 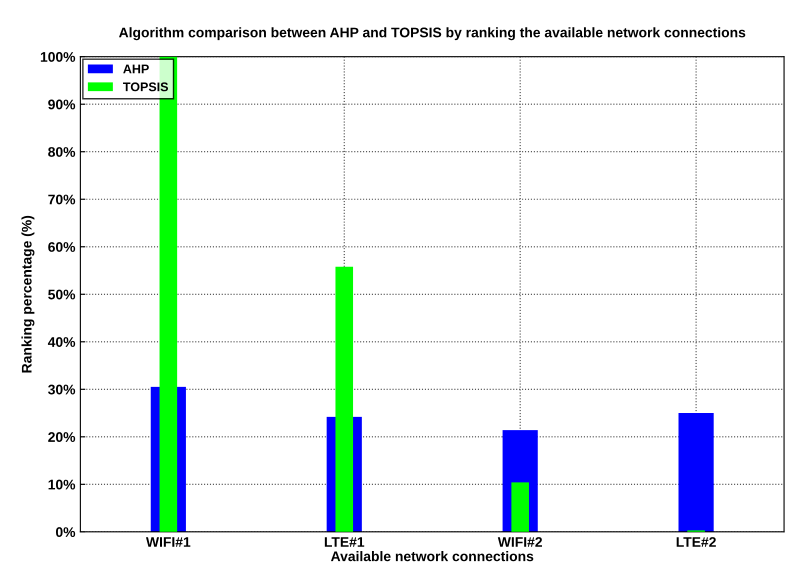 I want to click on legend-label: AHP, so click(x=136, y=69).